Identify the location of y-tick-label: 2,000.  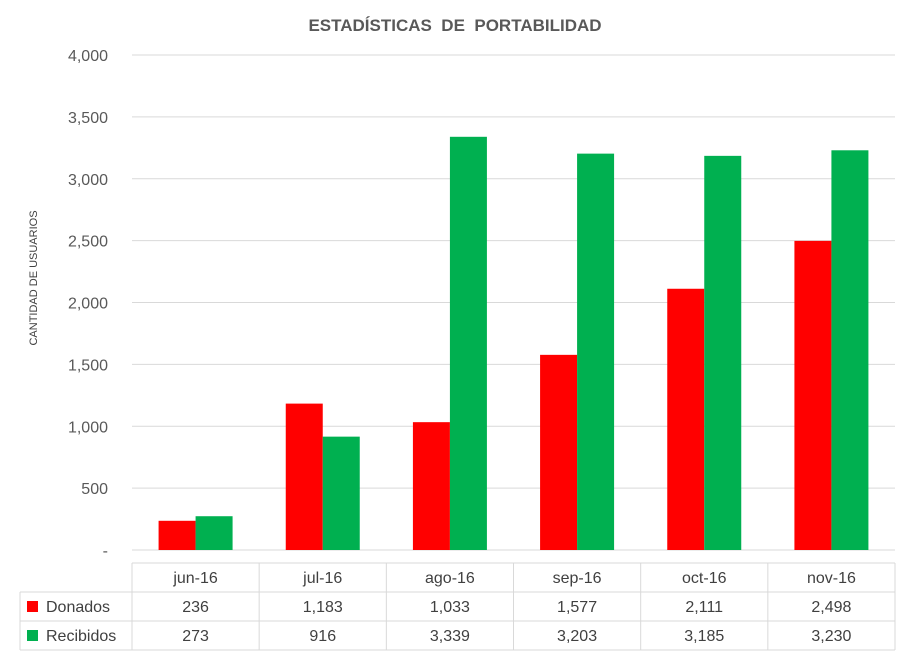
(88, 304).